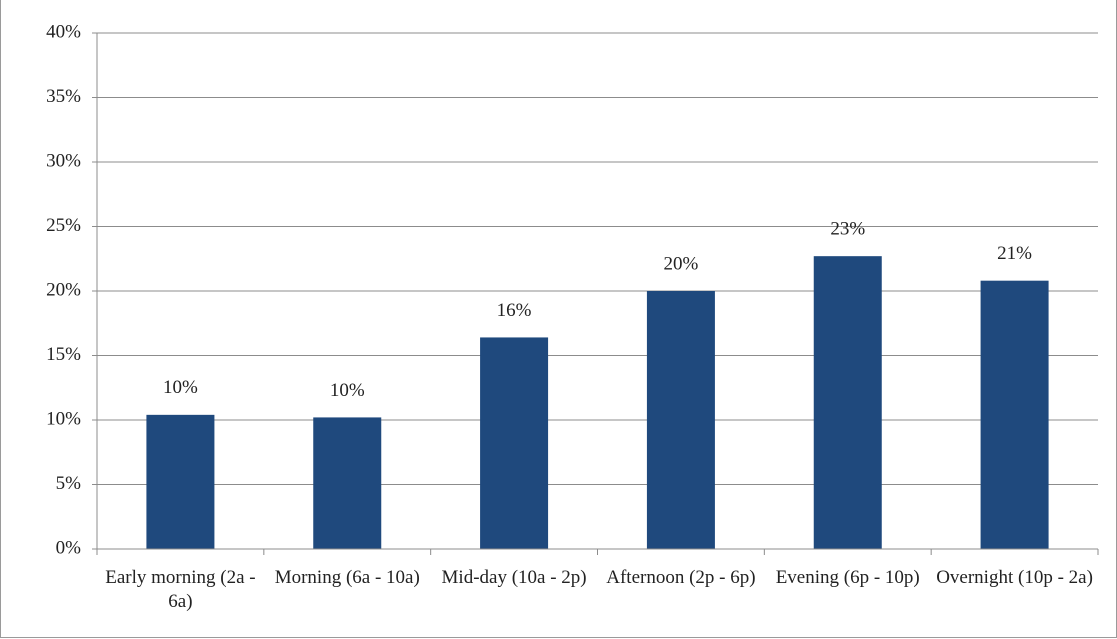 Image resolution: width=1117 pixels, height=639 pixels. Describe the element at coordinates (847, 577) in the screenshot. I see `x-tick-label: Evening (6p - 10p)` at that location.